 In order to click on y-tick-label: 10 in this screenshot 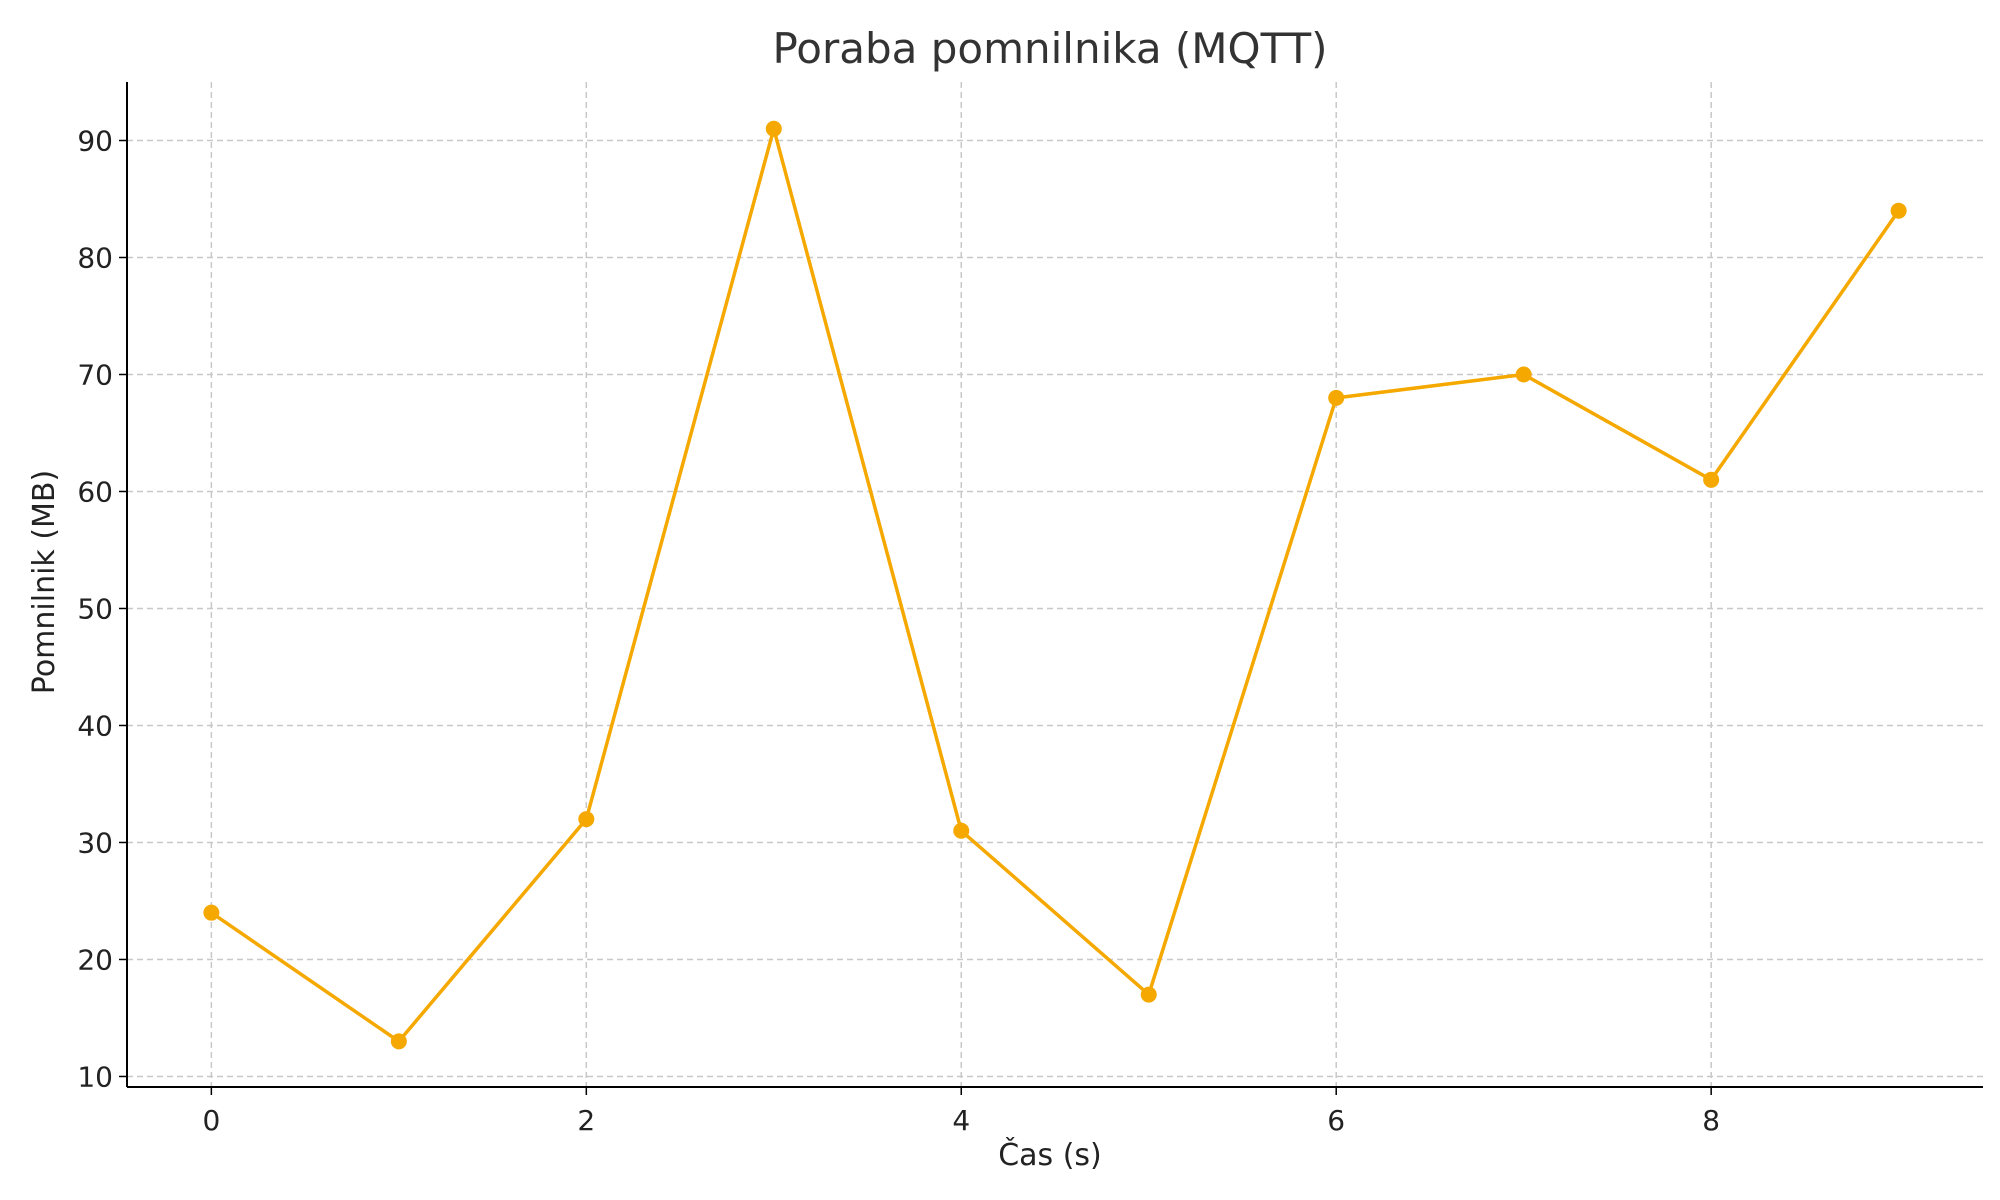, I will do `click(95, 1076)`.